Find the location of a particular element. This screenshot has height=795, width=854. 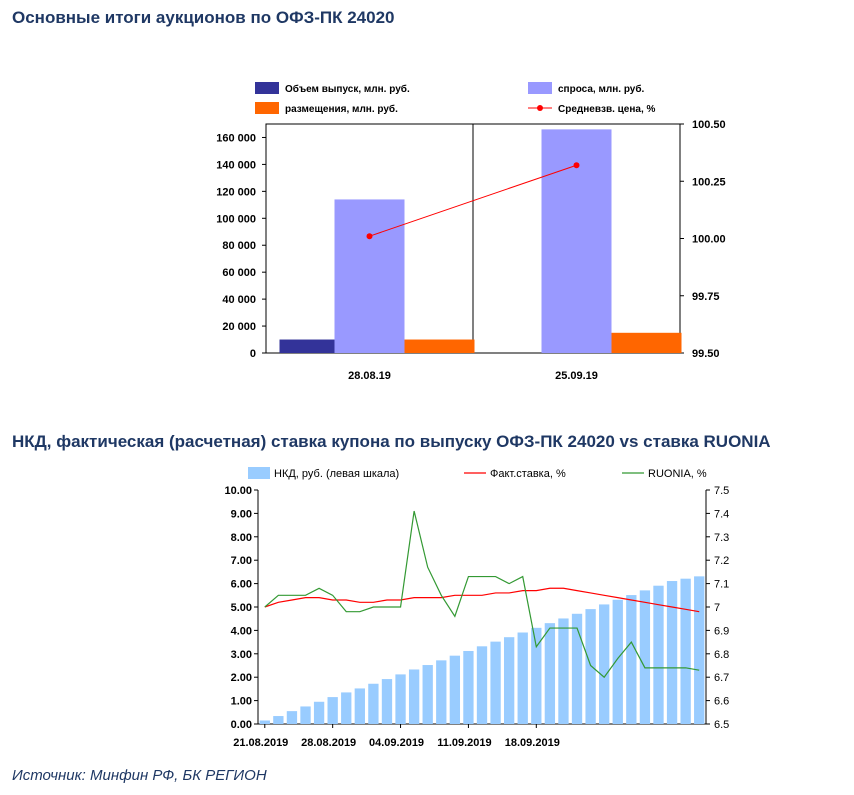

legend-point-marker is located at coordinates (540, 108).